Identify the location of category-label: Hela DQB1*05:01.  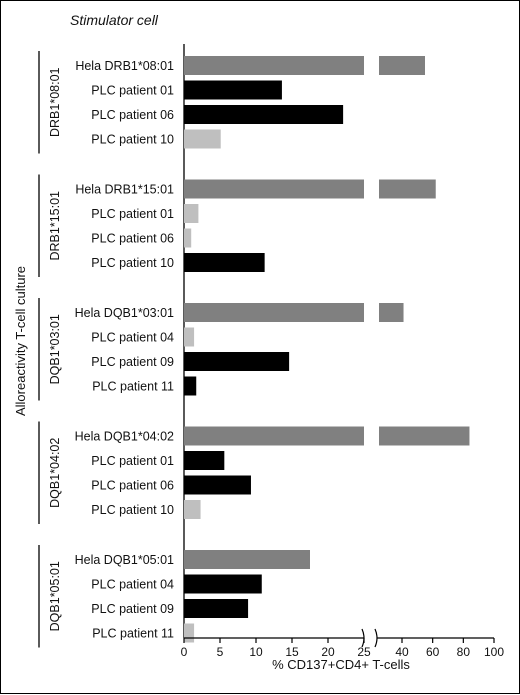
(124, 560).